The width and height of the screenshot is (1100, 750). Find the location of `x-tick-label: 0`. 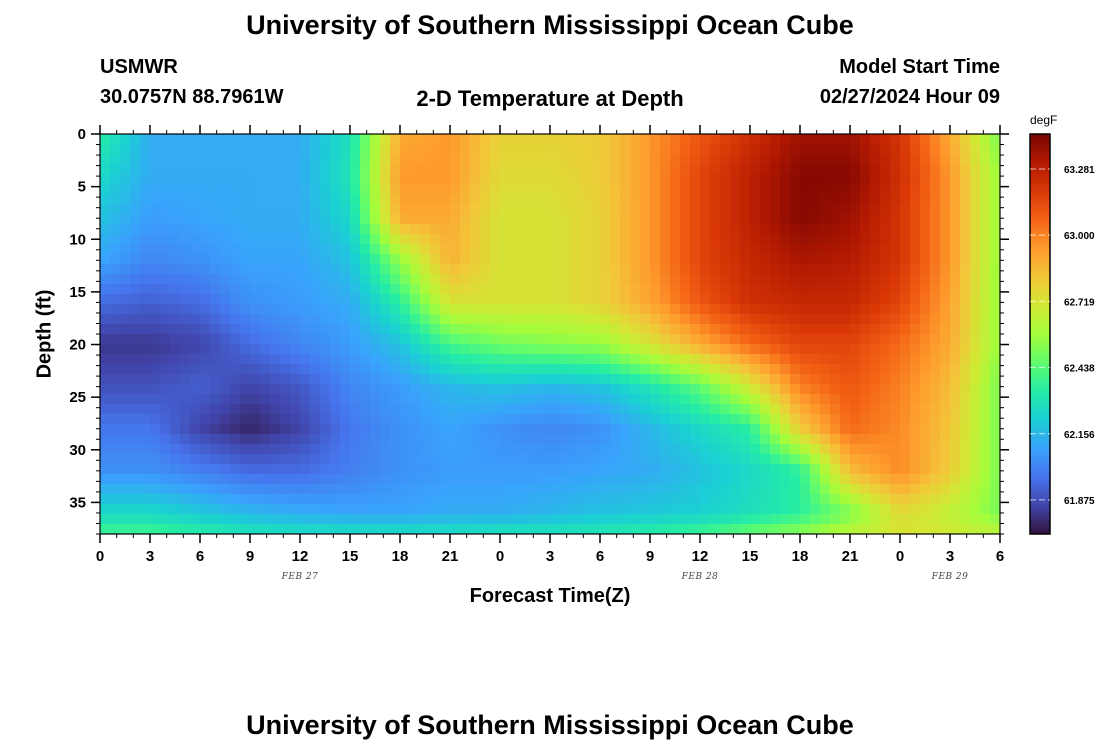

x-tick-label: 0 is located at coordinates (900, 556).